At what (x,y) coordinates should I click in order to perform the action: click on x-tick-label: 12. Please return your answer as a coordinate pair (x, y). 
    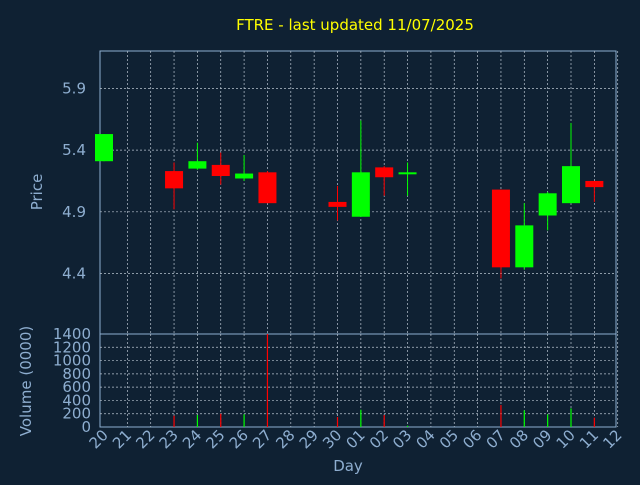
    Looking at the image, I should click on (612, 439).